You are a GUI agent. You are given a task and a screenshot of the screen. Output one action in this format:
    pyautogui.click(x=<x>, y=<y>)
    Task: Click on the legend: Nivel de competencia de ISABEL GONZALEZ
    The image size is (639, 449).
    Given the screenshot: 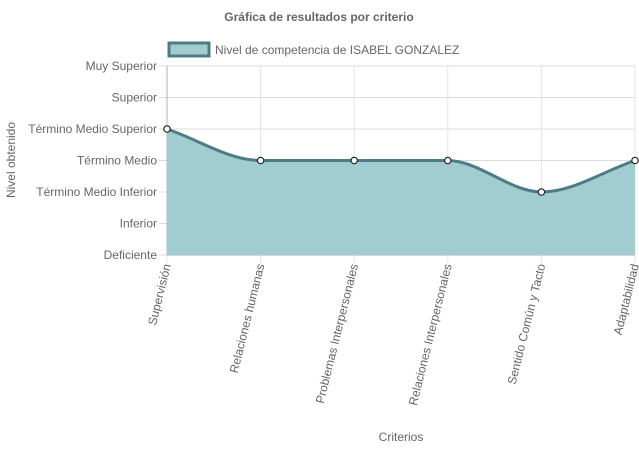 What is the action you would take?
    pyautogui.click(x=313, y=49)
    